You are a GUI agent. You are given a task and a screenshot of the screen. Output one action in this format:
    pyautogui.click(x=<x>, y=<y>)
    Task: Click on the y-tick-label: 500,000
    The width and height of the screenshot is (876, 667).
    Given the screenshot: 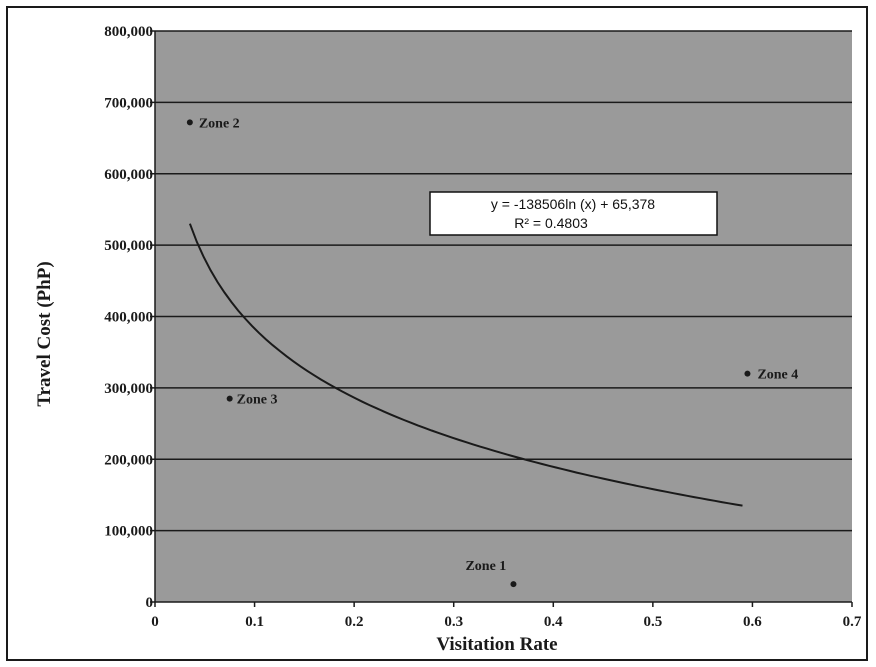 What is the action you would take?
    pyautogui.click(x=128, y=246)
    